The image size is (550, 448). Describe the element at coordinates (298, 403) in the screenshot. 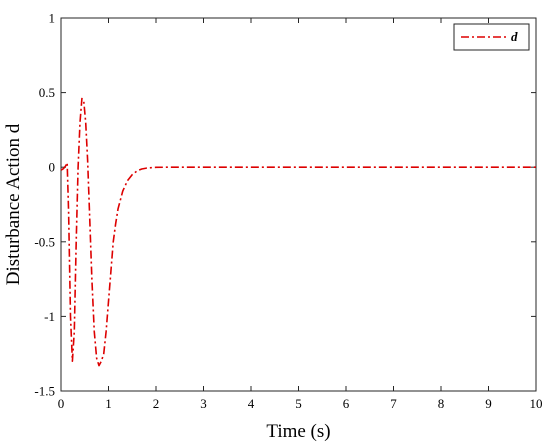

I see `x-tick-label: 5` at that location.